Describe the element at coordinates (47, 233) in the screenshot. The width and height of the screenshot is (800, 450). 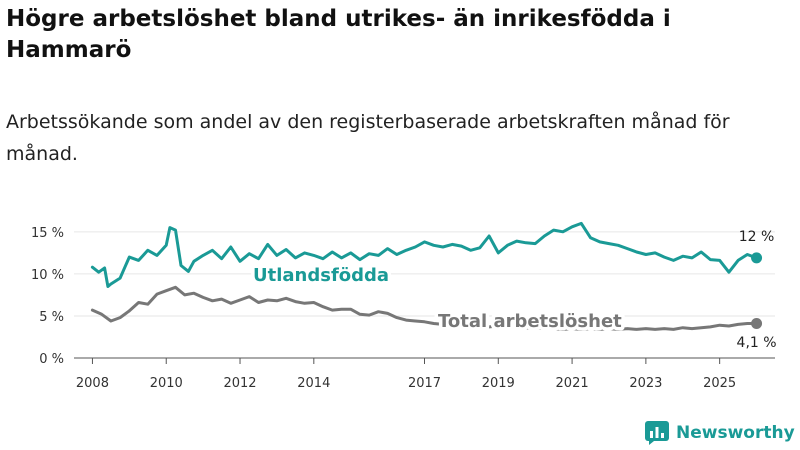
I see `y-tick-label: 15 %` at that location.